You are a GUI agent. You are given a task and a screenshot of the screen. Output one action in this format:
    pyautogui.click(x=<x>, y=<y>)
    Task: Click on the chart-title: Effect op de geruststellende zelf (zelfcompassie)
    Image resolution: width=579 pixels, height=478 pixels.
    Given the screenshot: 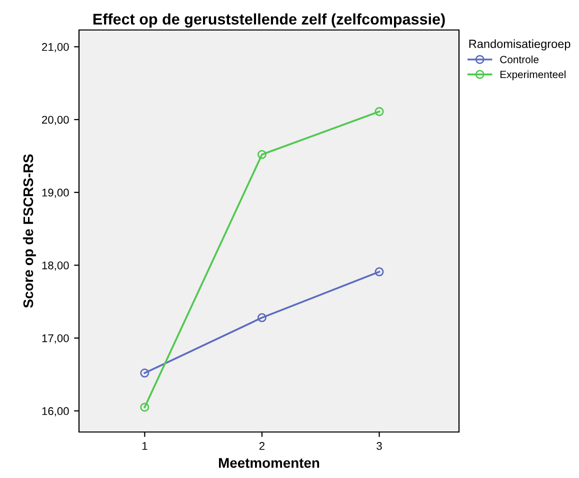 What is the action you would take?
    pyautogui.click(x=269, y=20)
    